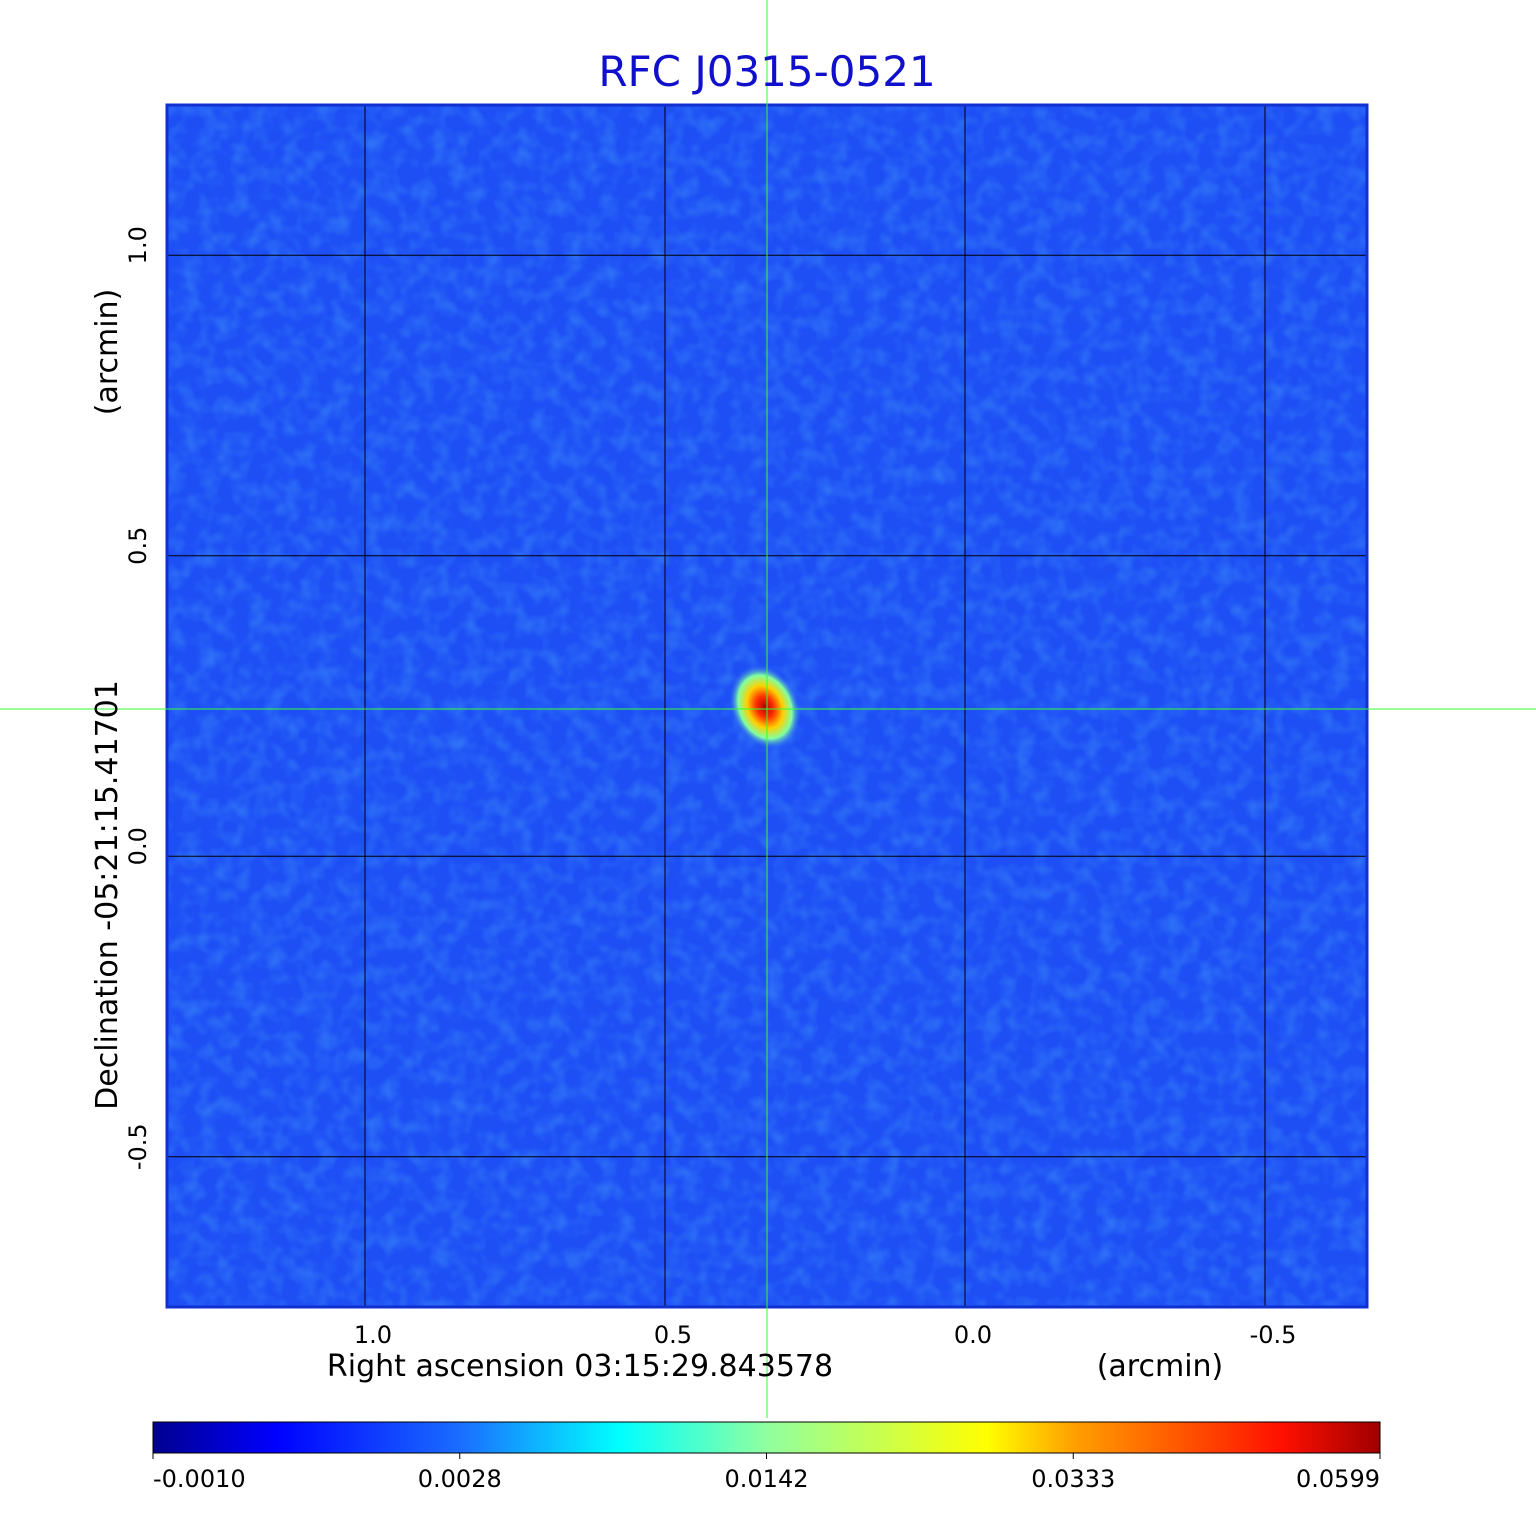 This screenshot has height=1515, width=1536. What do you see at coordinates (460, 1479) in the screenshot?
I see `colorbar-tick-label: 0.0028` at bounding box center [460, 1479].